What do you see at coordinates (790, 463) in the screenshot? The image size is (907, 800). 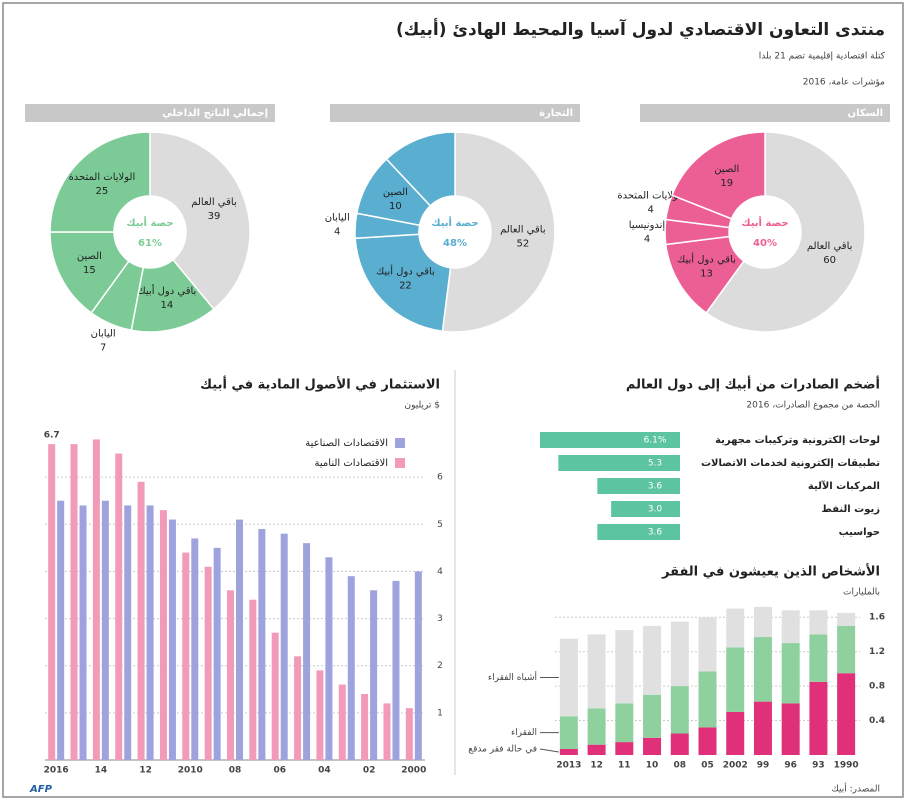 I see `category-label: تطبيقات إلكترونية لخدمات الاتصالات` at bounding box center [790, 463].